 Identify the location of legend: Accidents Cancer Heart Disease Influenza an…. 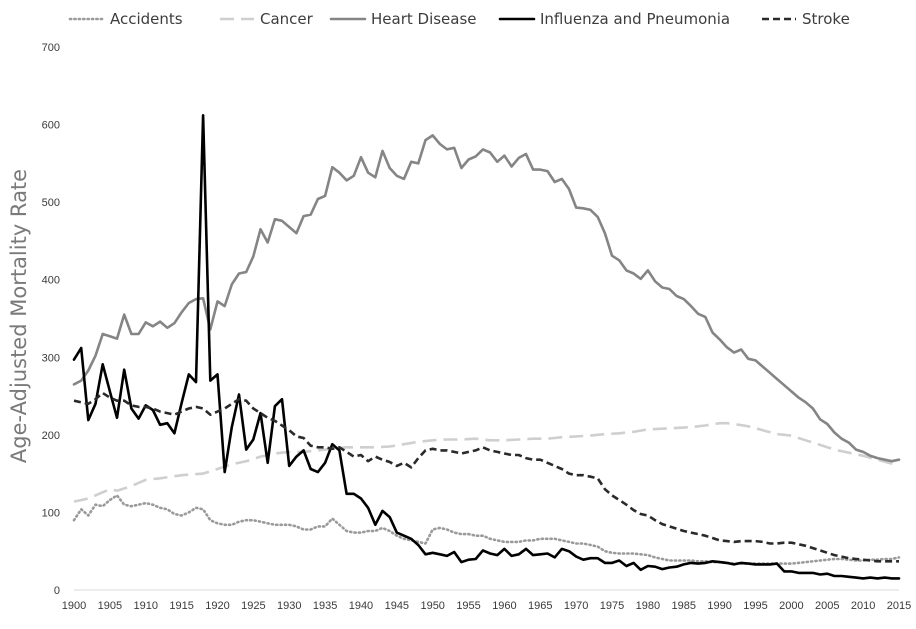
(459, 19).